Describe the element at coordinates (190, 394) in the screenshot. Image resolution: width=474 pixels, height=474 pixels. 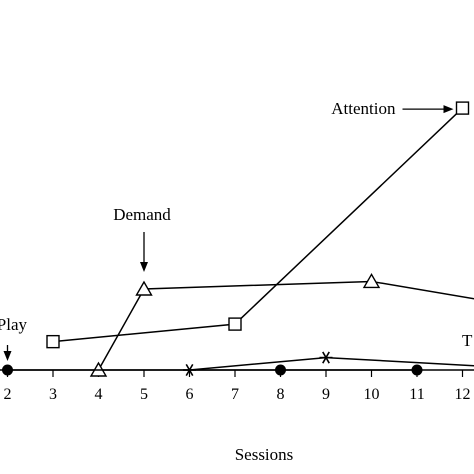
I see `x-tick-label: 6` at that location.